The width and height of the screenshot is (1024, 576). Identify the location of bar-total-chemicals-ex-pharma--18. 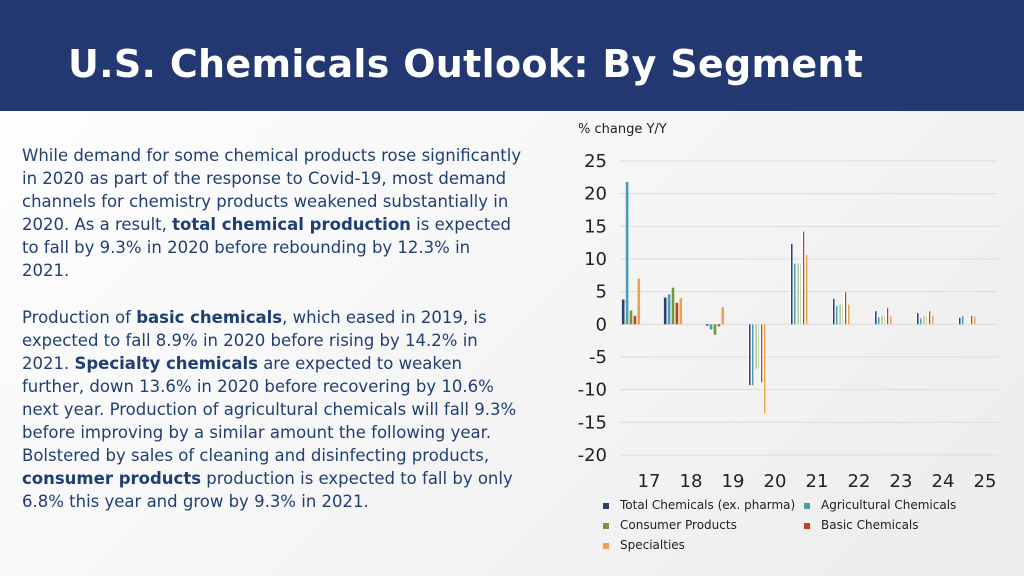
(665, 311).